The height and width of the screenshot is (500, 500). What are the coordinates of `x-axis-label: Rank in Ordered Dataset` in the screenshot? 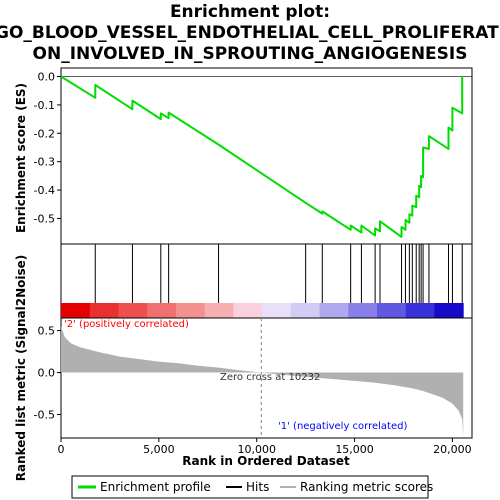 It's located at (266, 461).